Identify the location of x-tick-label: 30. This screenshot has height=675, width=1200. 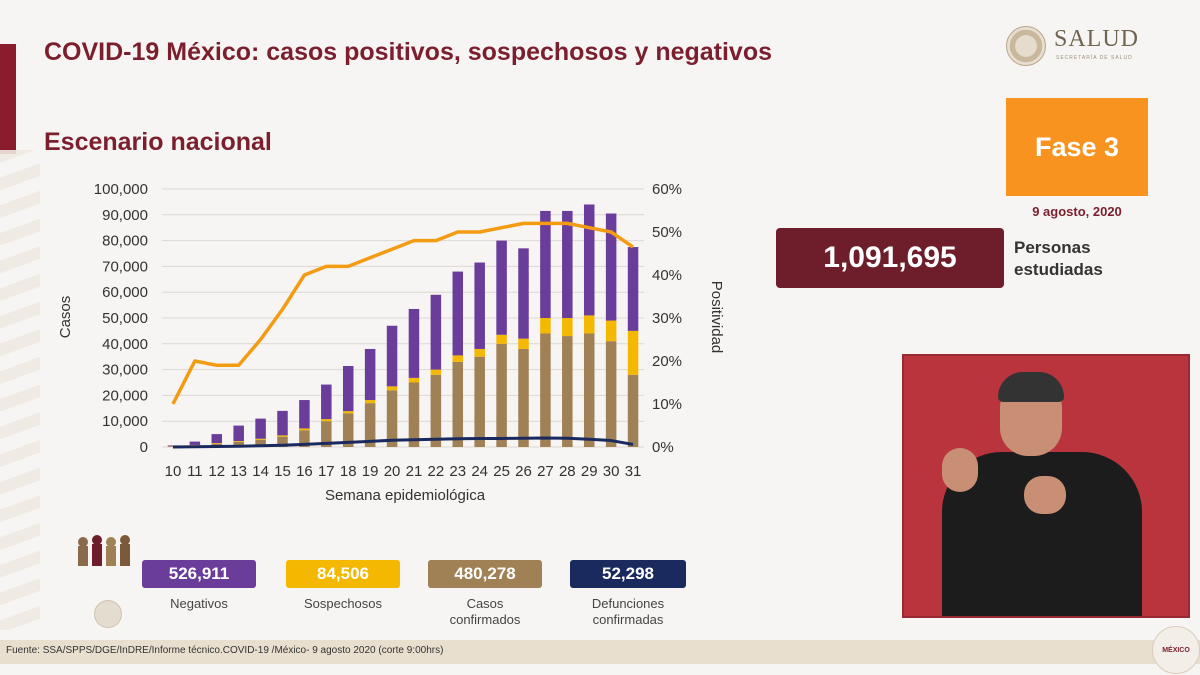
(611, 471).